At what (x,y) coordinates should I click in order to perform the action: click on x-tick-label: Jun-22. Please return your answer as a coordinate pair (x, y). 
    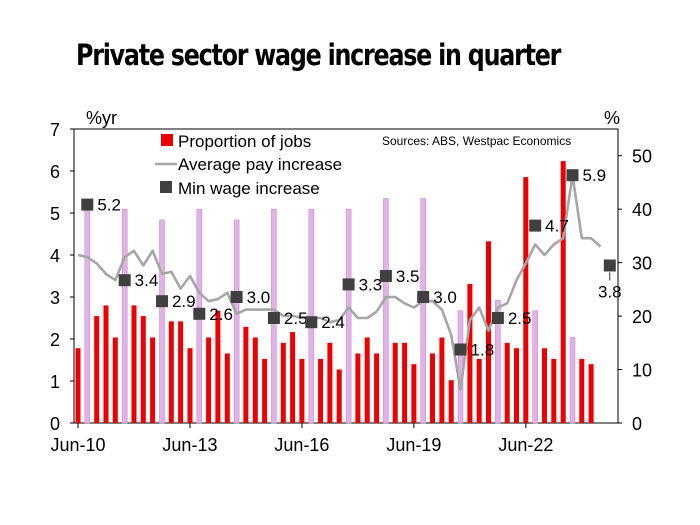
    Looking at the image, I should click on (525, 445).